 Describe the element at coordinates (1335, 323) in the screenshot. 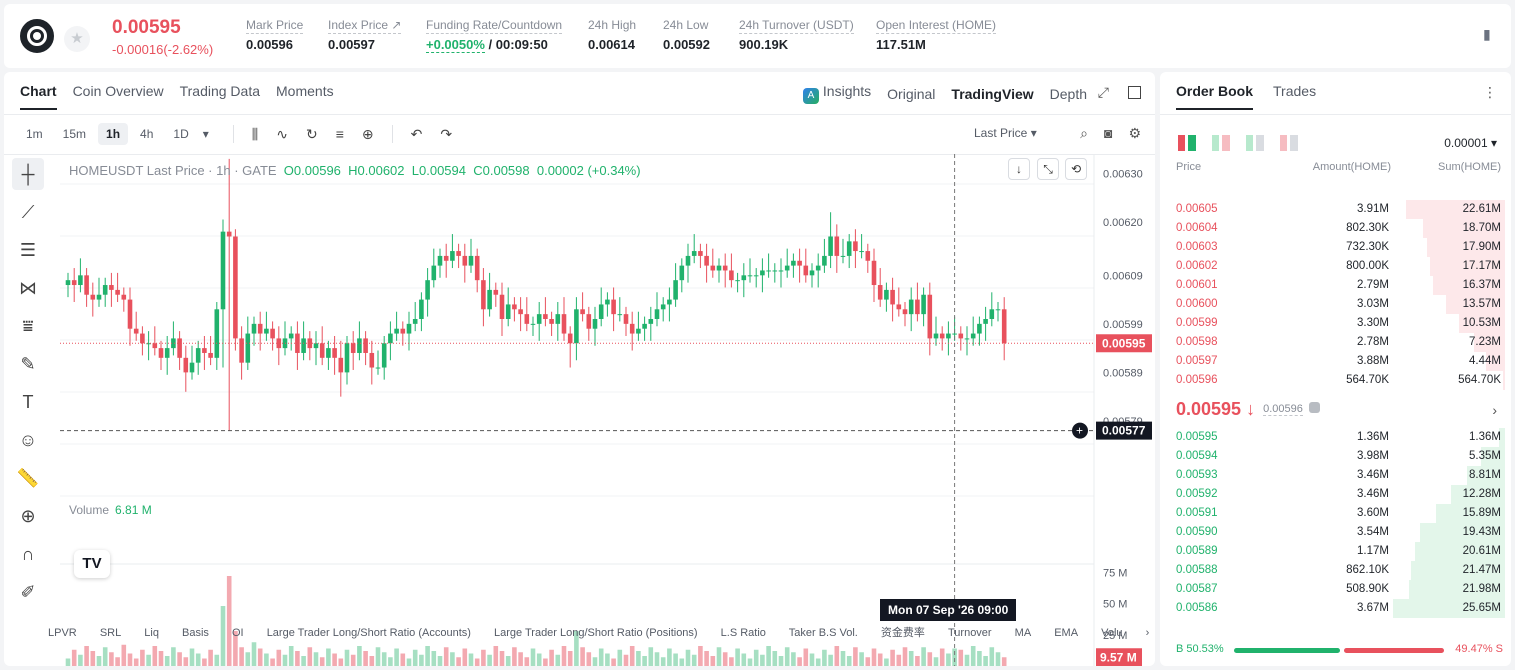

I see `ask-row: 0.00599 3.30M 10.53M` at that location.